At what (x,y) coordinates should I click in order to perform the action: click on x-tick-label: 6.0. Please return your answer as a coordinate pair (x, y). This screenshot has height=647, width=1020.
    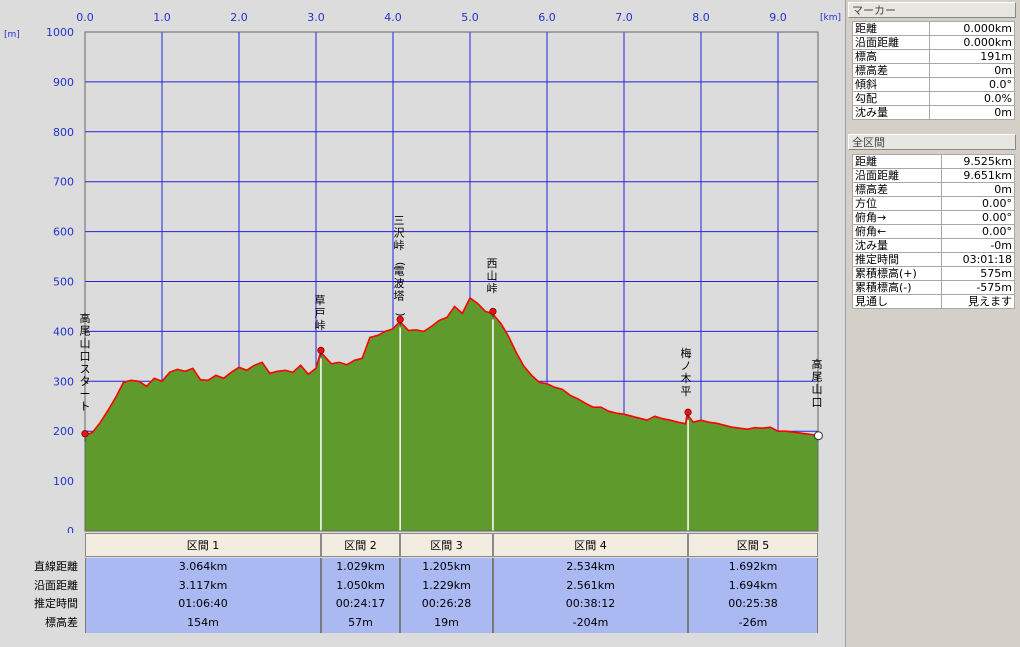
    Looking at the image, I should click on (547, 17).